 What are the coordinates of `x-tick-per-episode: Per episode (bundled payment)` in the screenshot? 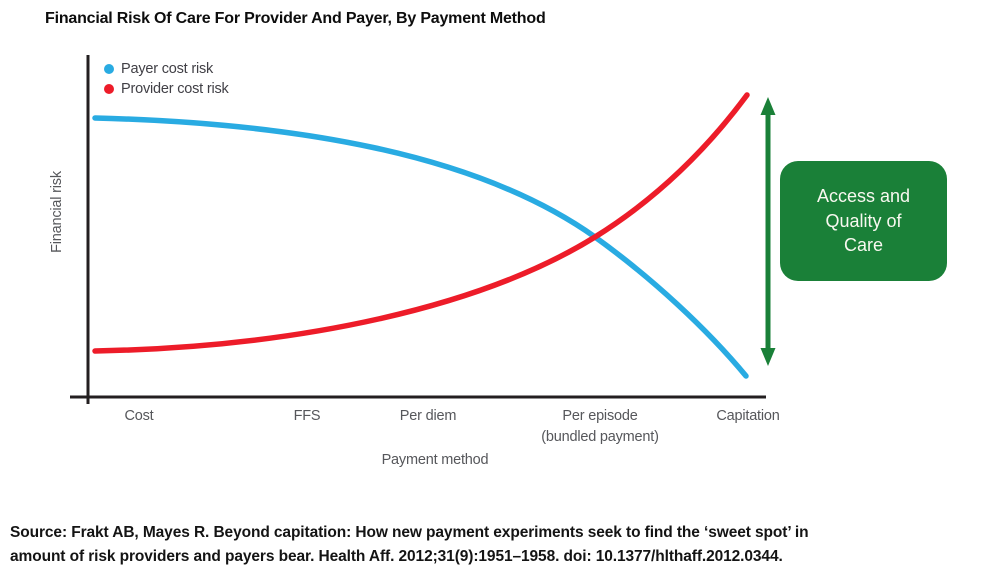 It's located at (600, 426).